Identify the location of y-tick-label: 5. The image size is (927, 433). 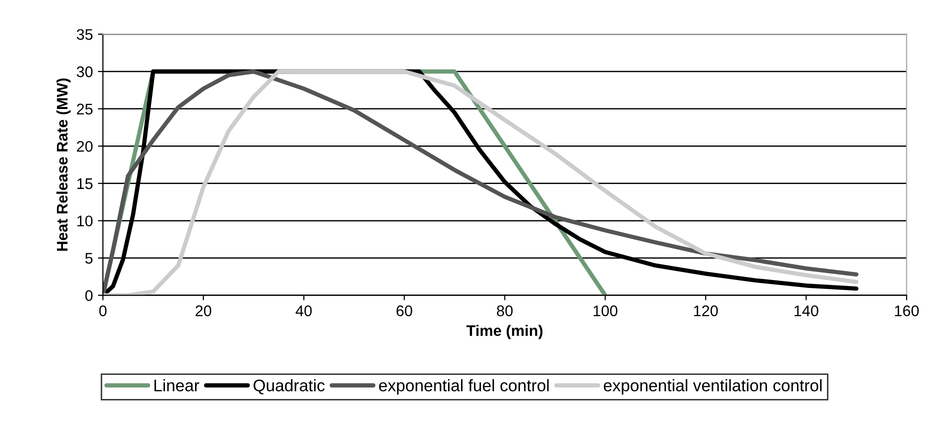
(89, 258).